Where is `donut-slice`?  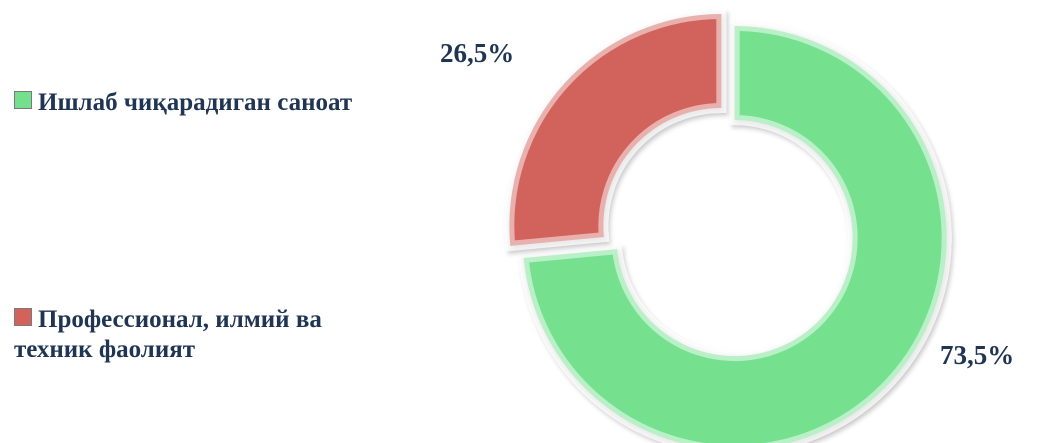 donut-slice is located at coordinates (615, 130).